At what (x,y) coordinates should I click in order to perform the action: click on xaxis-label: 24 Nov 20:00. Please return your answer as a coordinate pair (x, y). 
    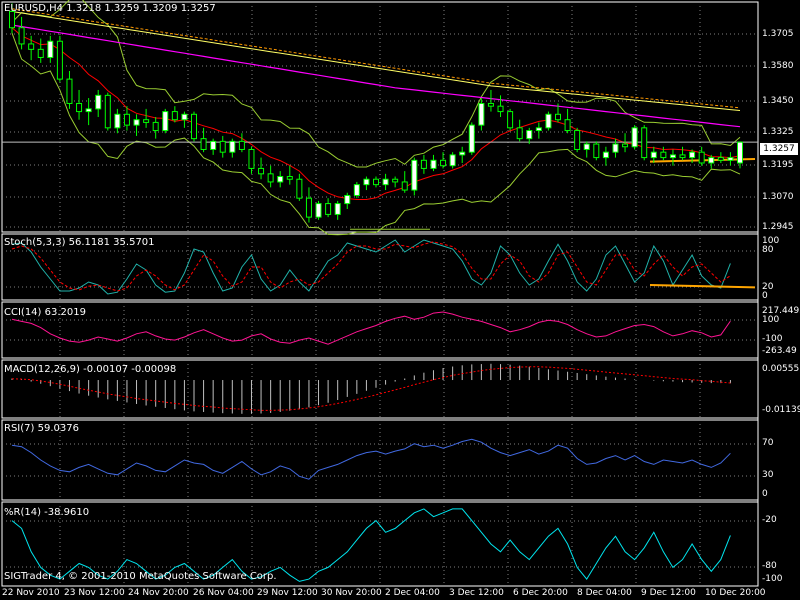
    Looking at the image, I should click on (158, 593).